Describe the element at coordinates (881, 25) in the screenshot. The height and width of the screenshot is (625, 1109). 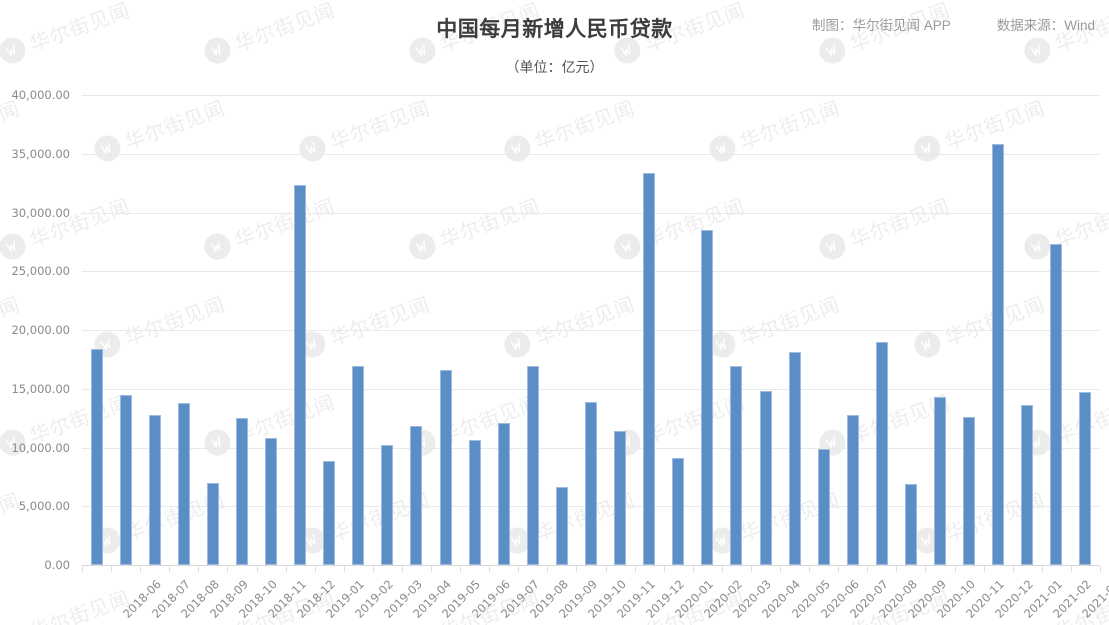
I see `credit-label: 制图：华尔街见闻 APP` at that location.